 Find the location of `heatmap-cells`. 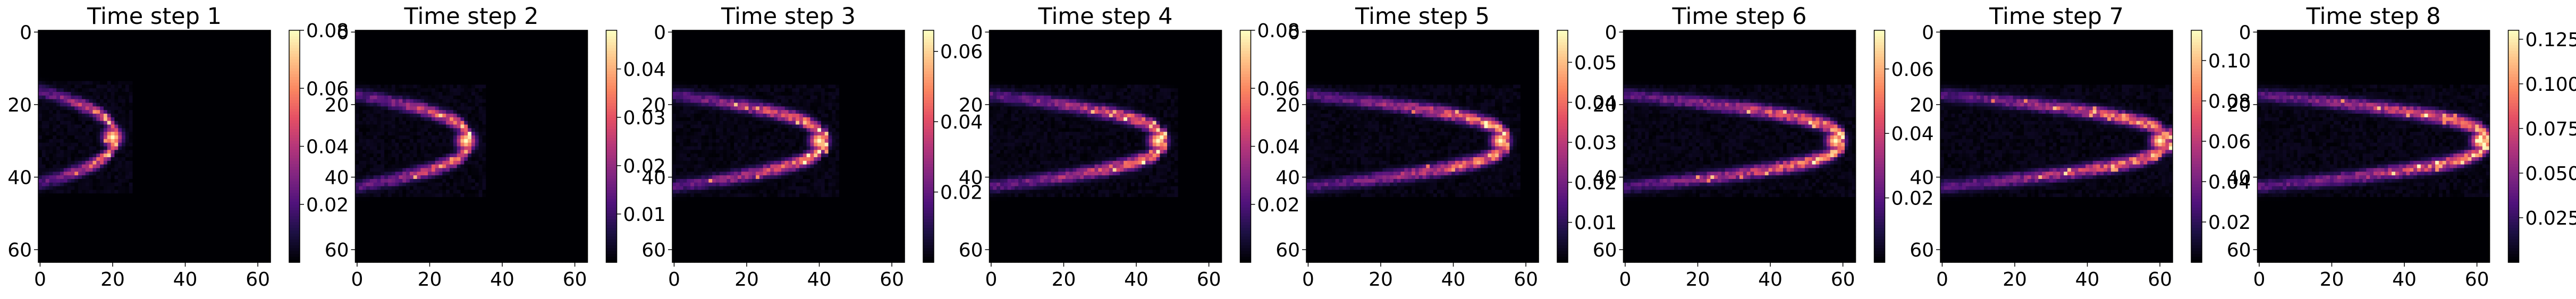

heatmap-cells is located at coordinates (154, 147).